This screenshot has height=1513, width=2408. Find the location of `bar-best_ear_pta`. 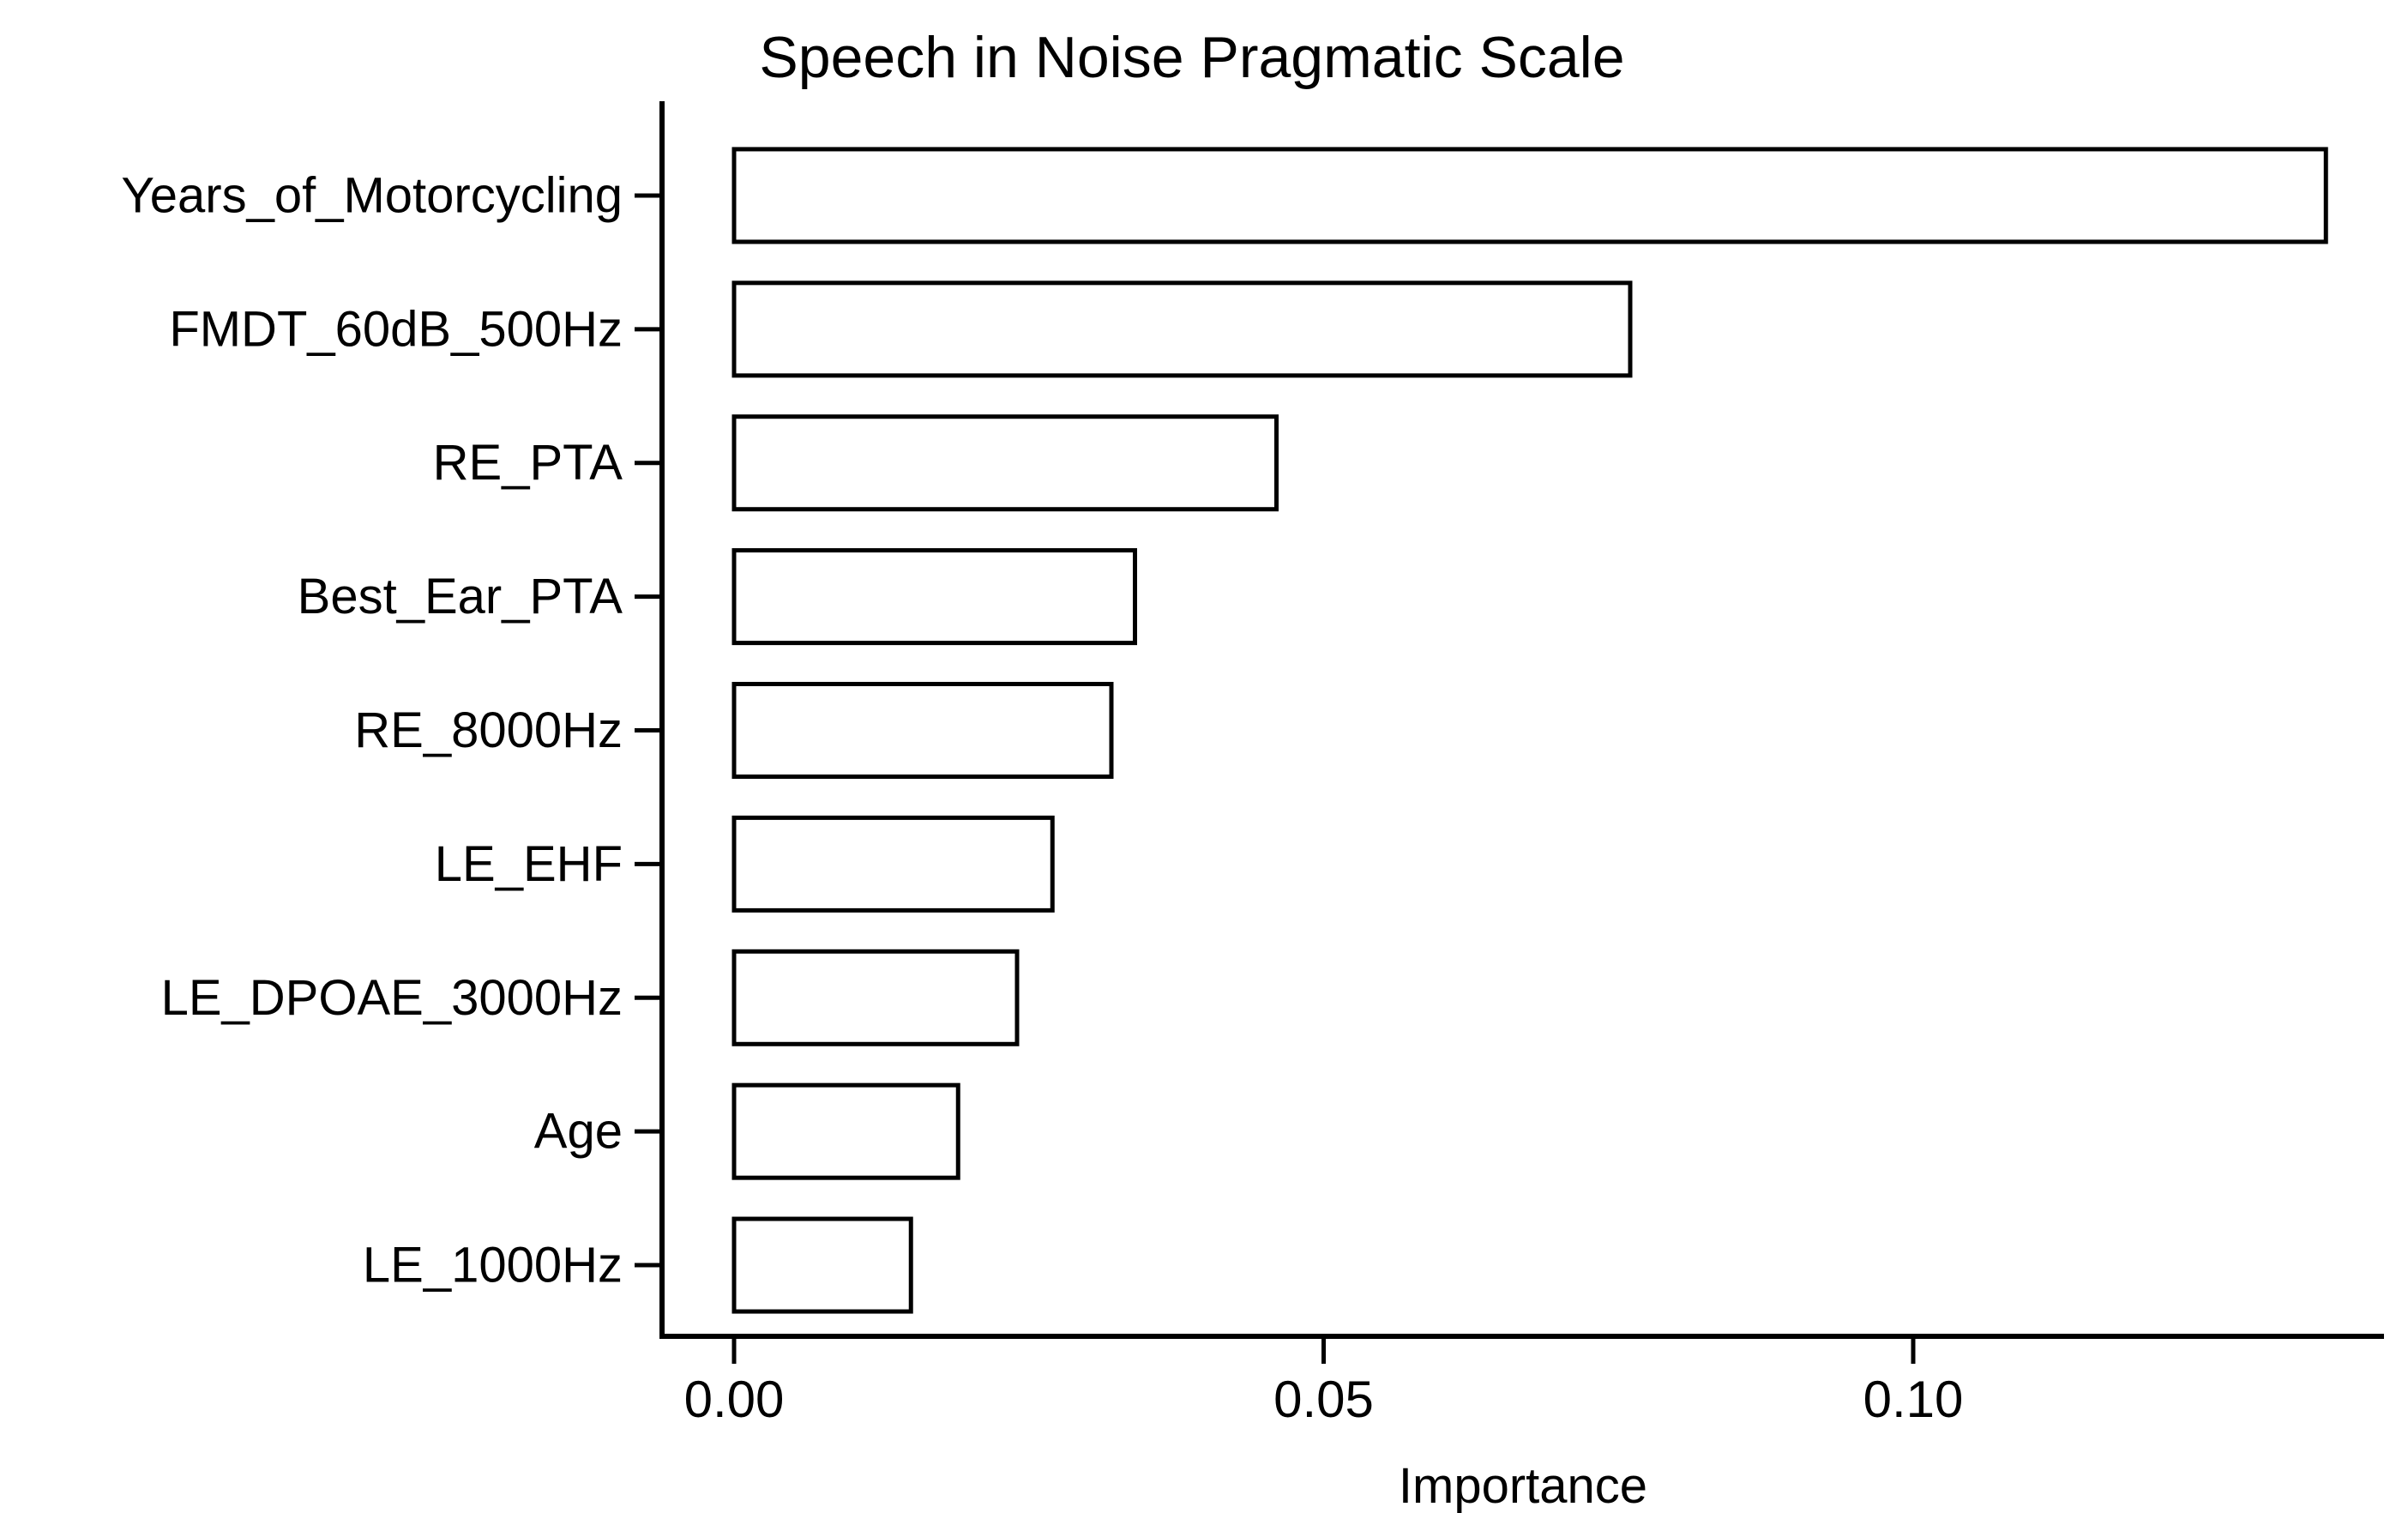

bar-best_ear_pta is located at coordinates (934, 597).